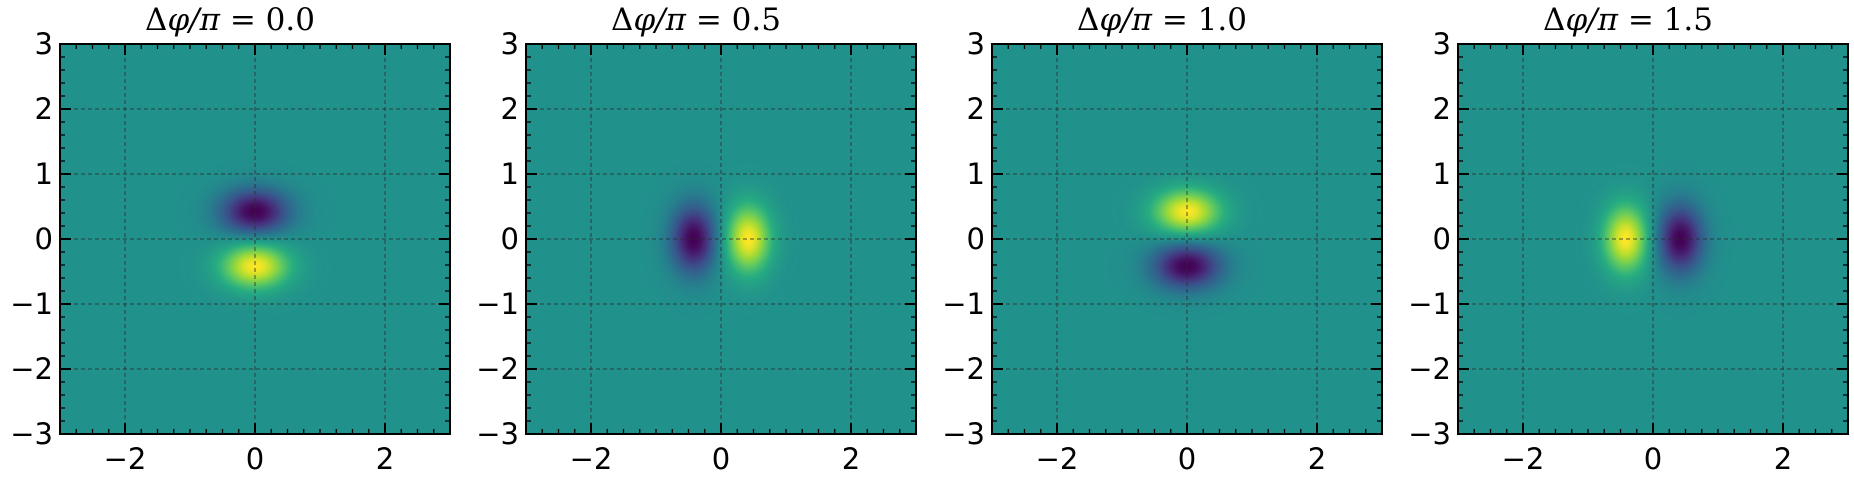 This screenshot has height=478, width=1854. Describe the element at coordinates (1162, 20) in the screenshot. I see `panel-title: Δφ/π = 1.0` at that location.